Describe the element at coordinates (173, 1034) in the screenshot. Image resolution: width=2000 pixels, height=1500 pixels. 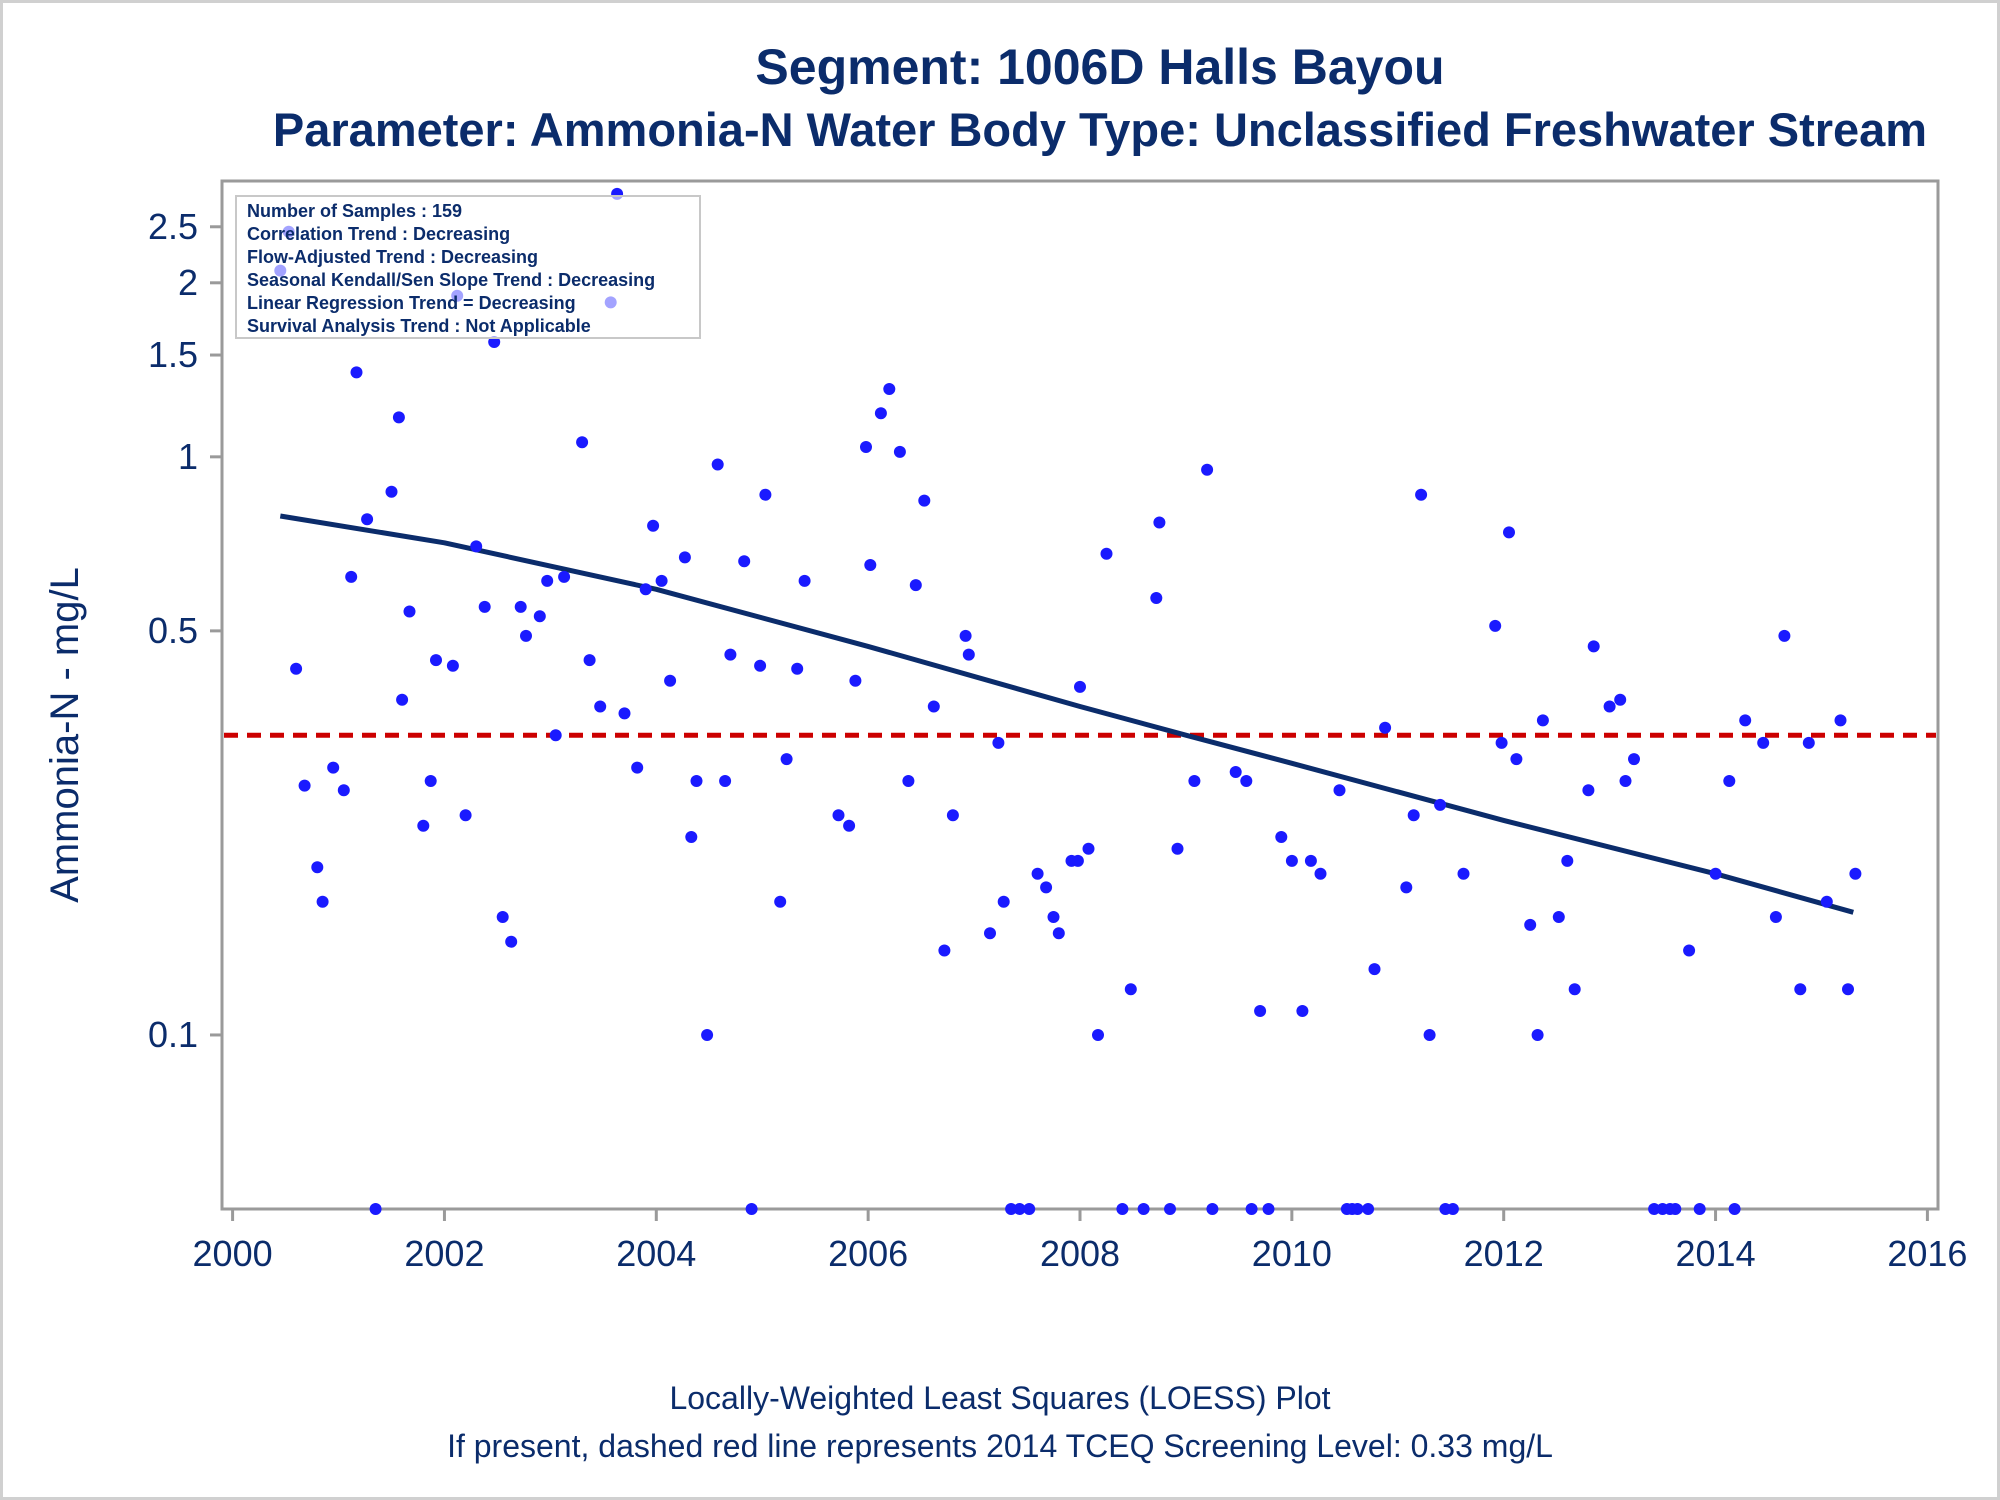
I see `y-tick-label: 0.1` at that location.